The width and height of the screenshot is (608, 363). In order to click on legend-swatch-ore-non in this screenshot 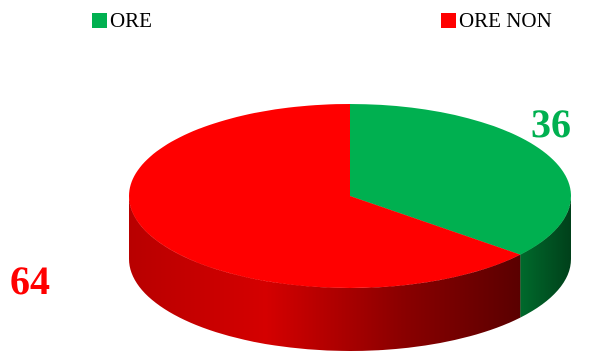, I will do `click(448, 20)`.